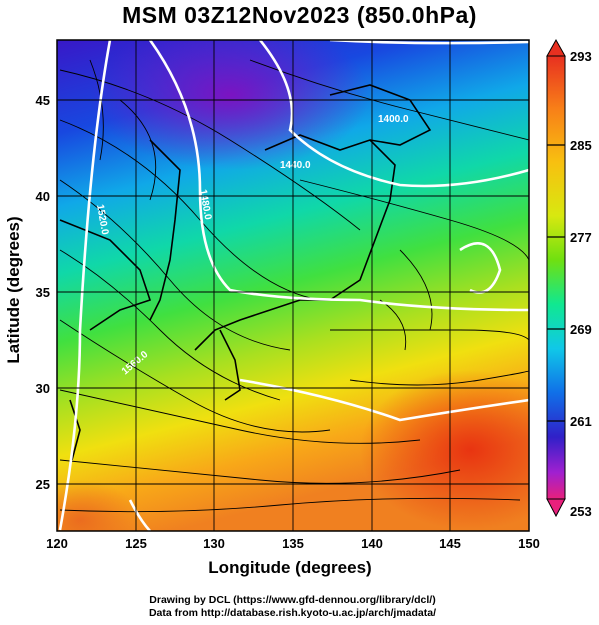  What do you see at coordinates (98, 505) in the screenshot?
I see `warm-west-shading` at bounding box center [98, 505].